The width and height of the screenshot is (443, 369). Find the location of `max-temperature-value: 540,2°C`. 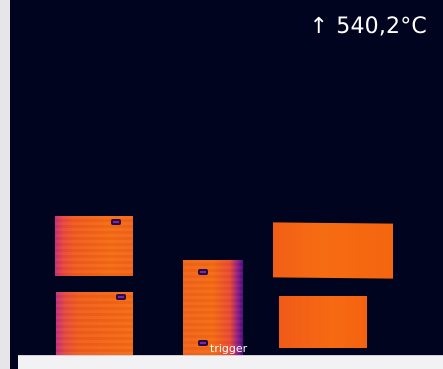

max-temperature-value: 540,2°C is located at coordinates (381, 26).